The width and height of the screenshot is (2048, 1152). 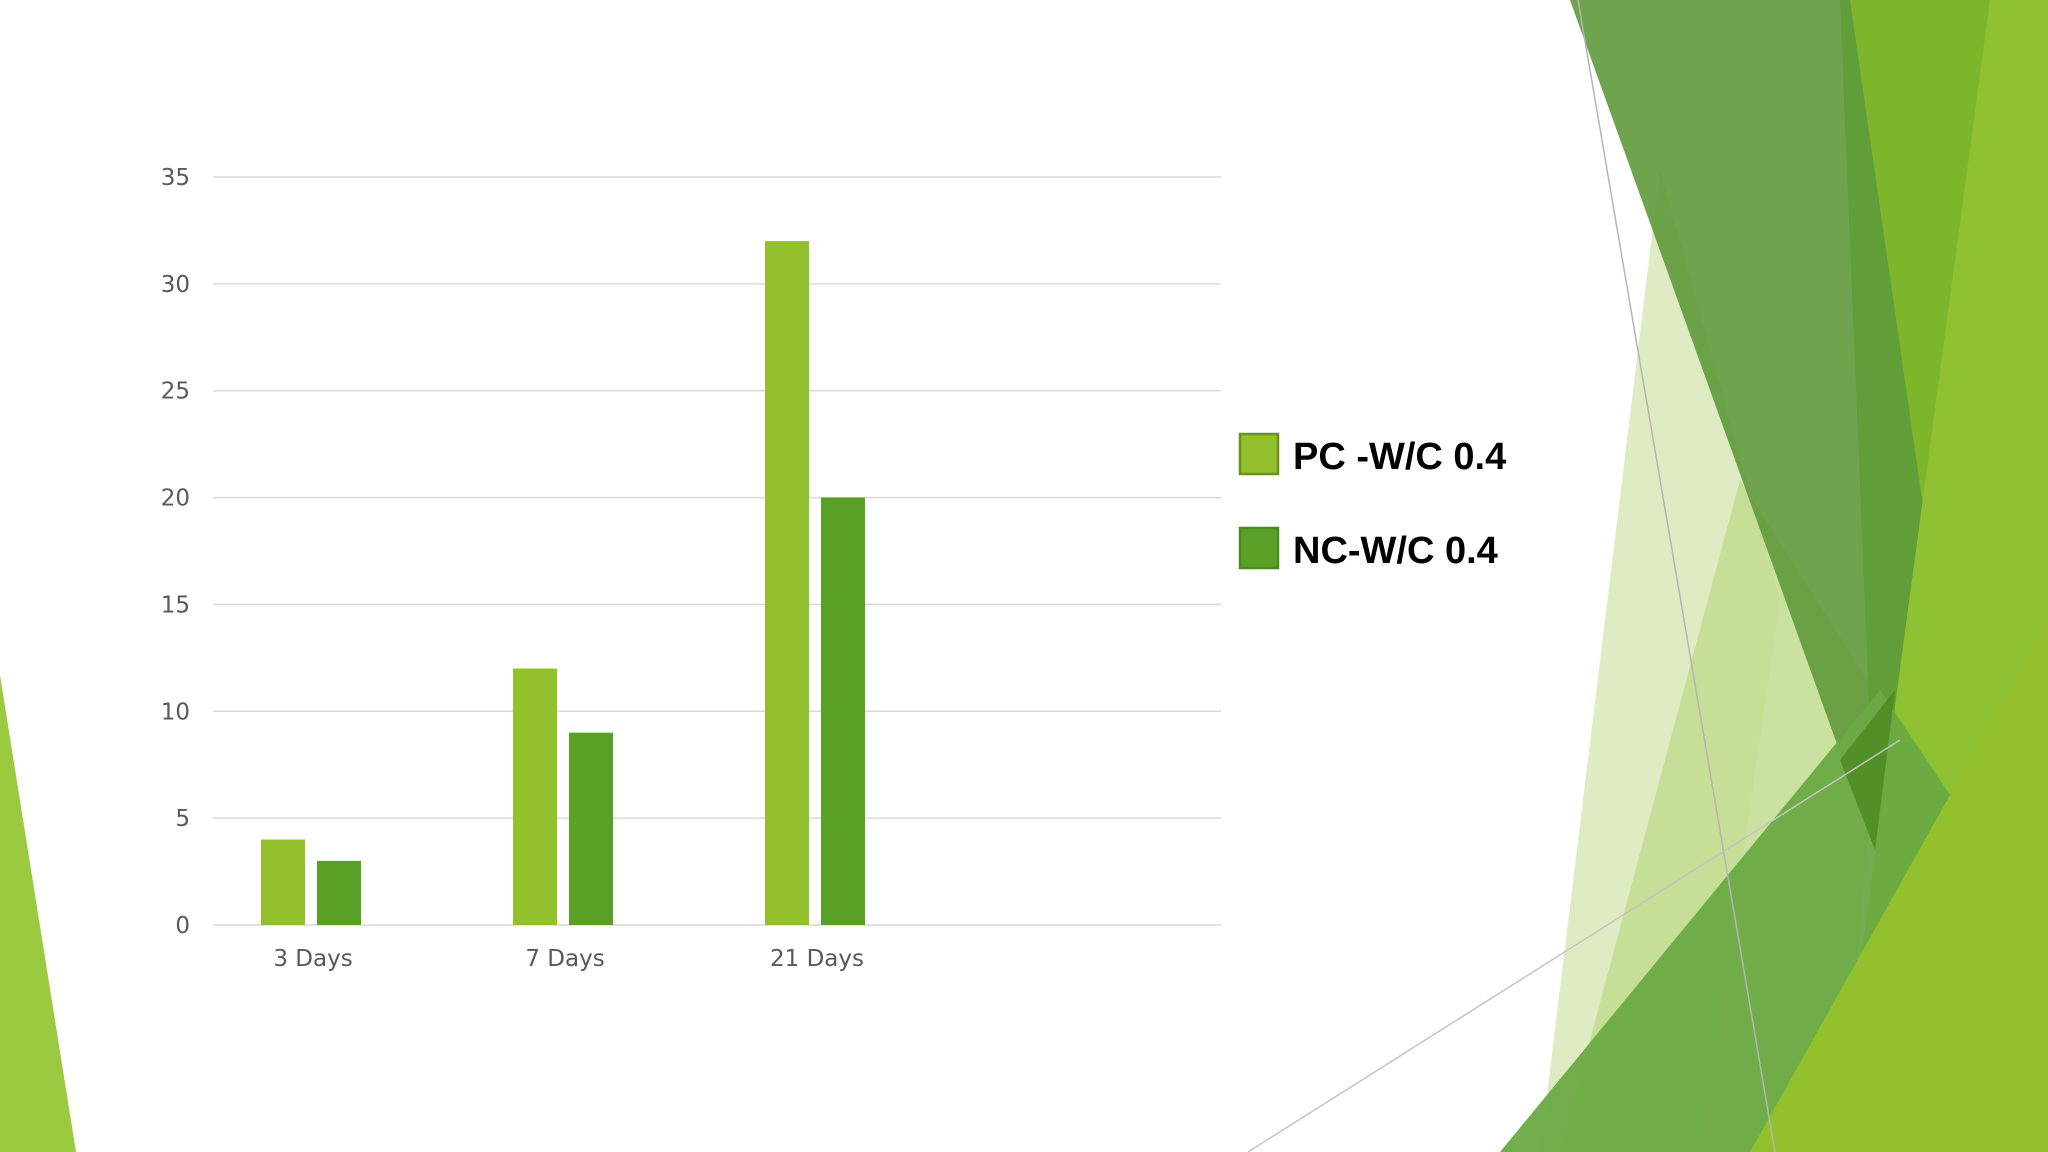 I want to click on legend-label: PC -W/C 0.4, so click(x=1399, y=457).